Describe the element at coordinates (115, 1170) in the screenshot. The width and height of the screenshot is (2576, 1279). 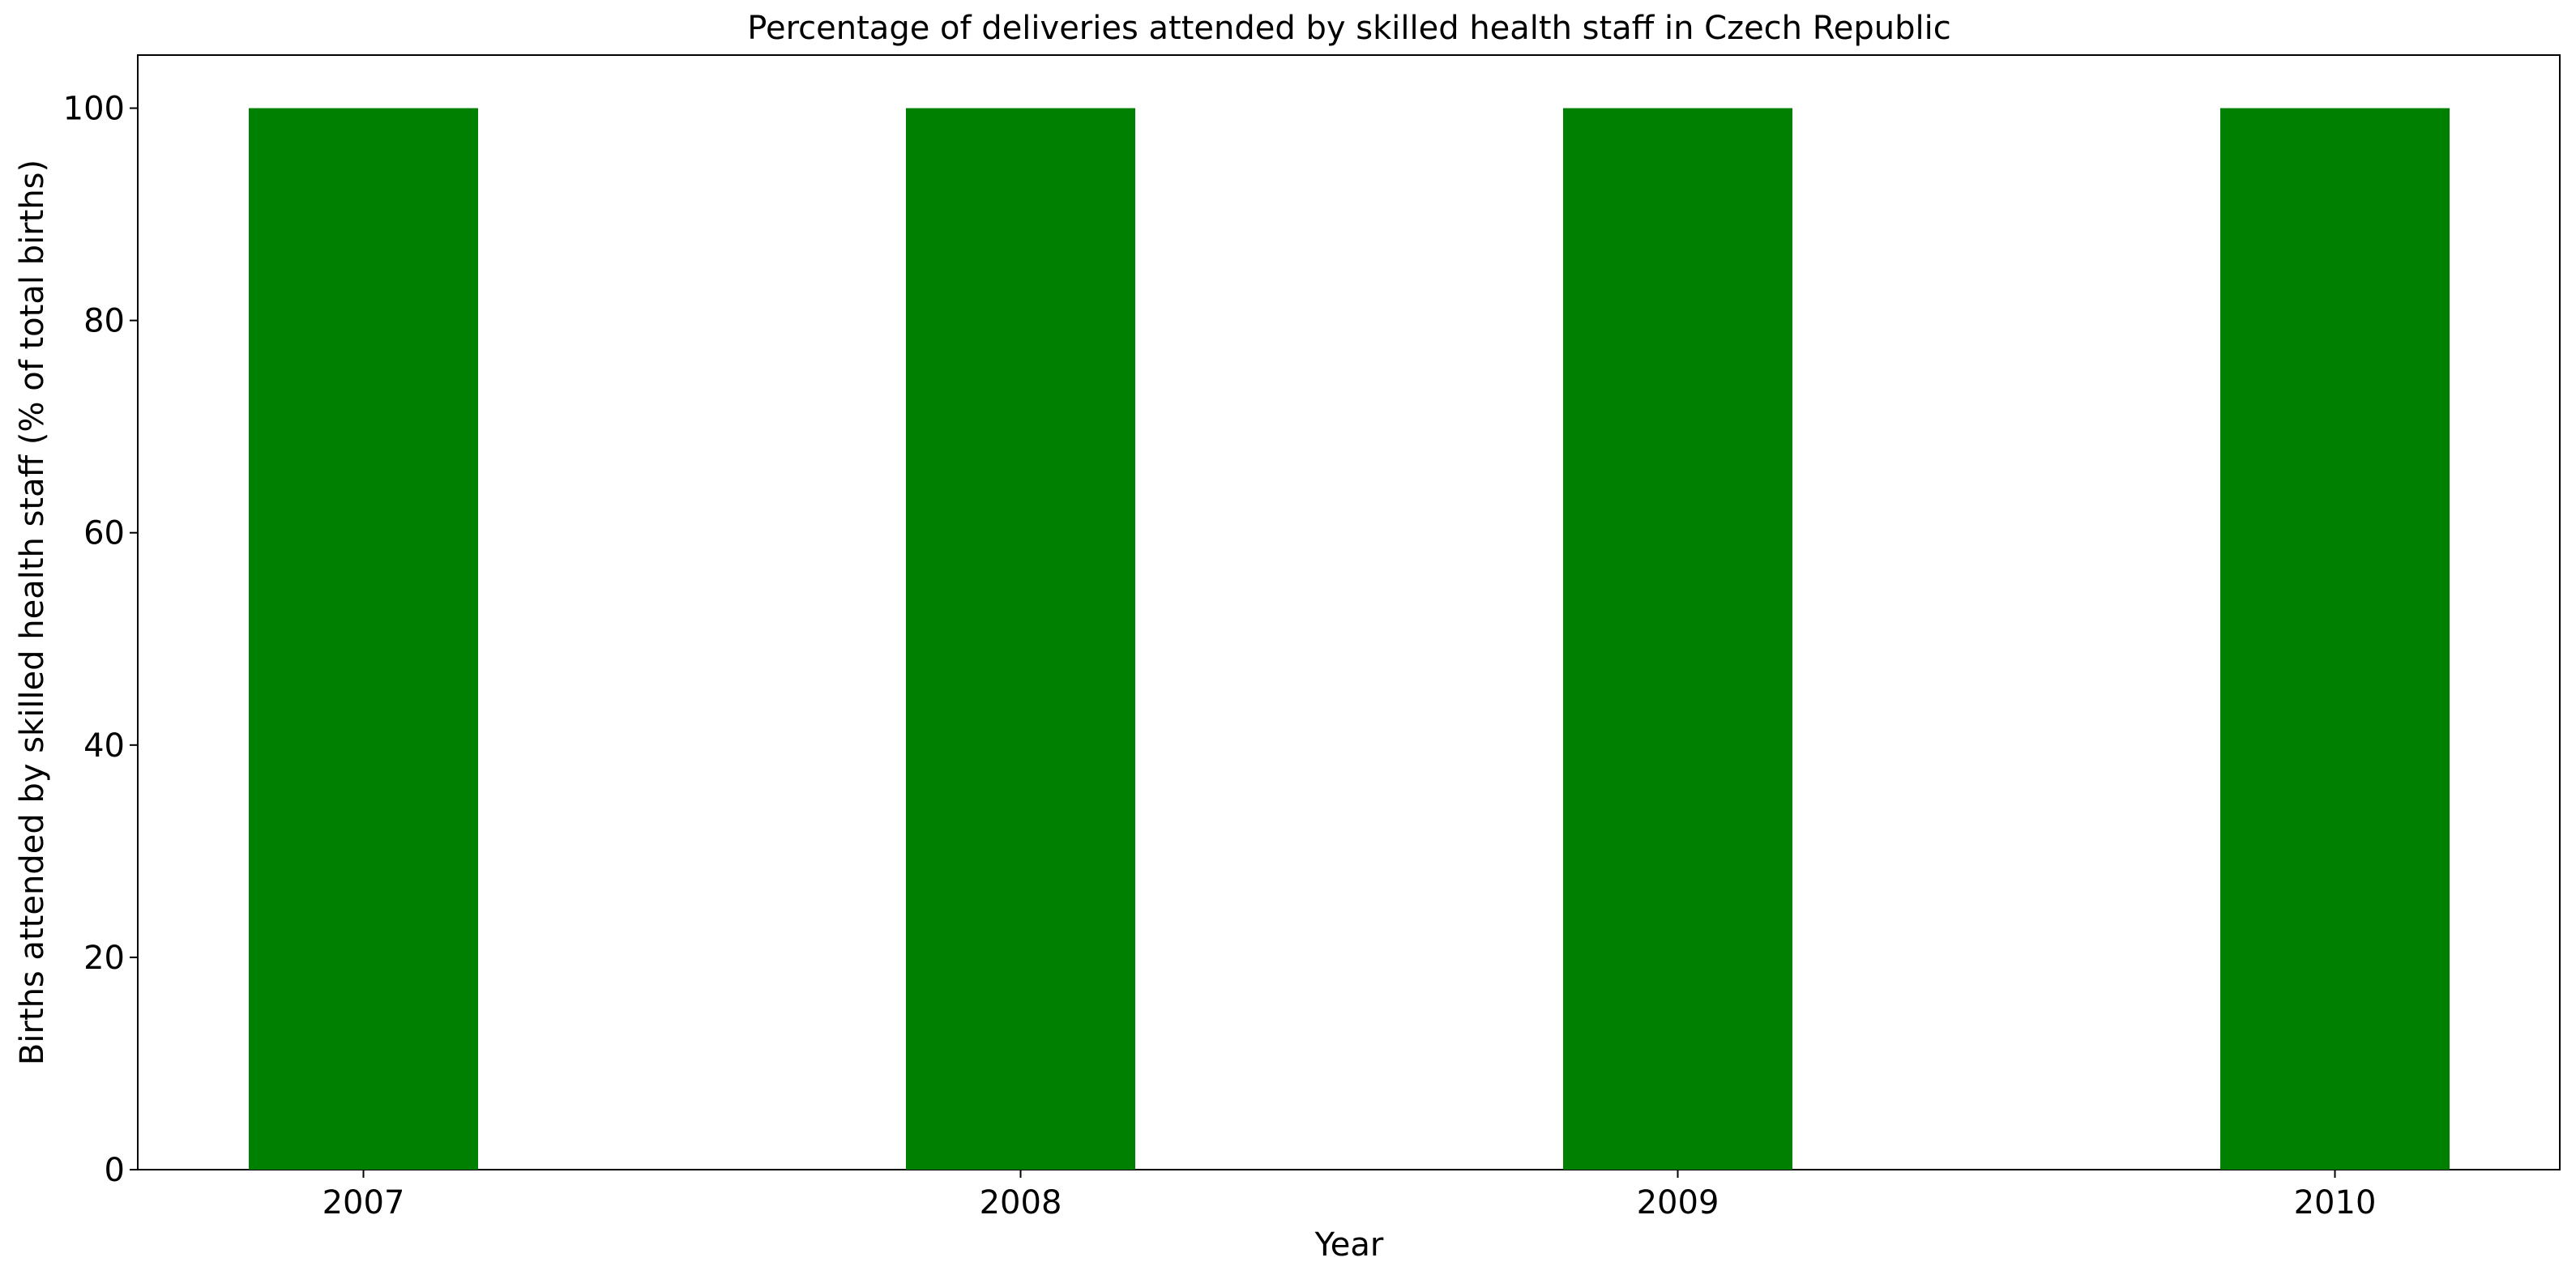
I see `y-tick-label-0: 0` at that location.